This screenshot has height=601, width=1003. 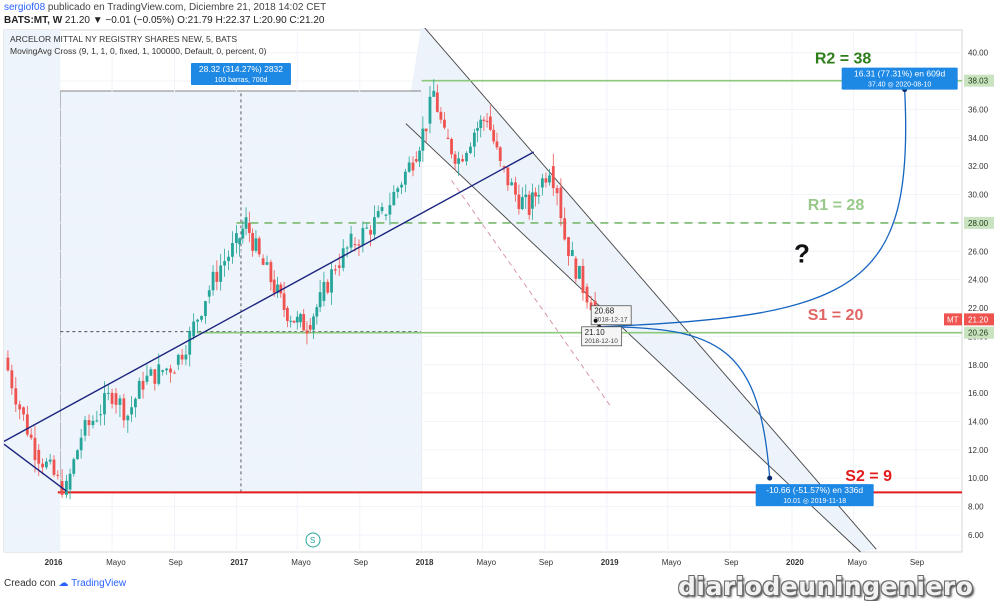 What do you see at coordinates (312, 540) in the screenshot?
I see `split-marker-text: S` at bounding box center [312, 540].